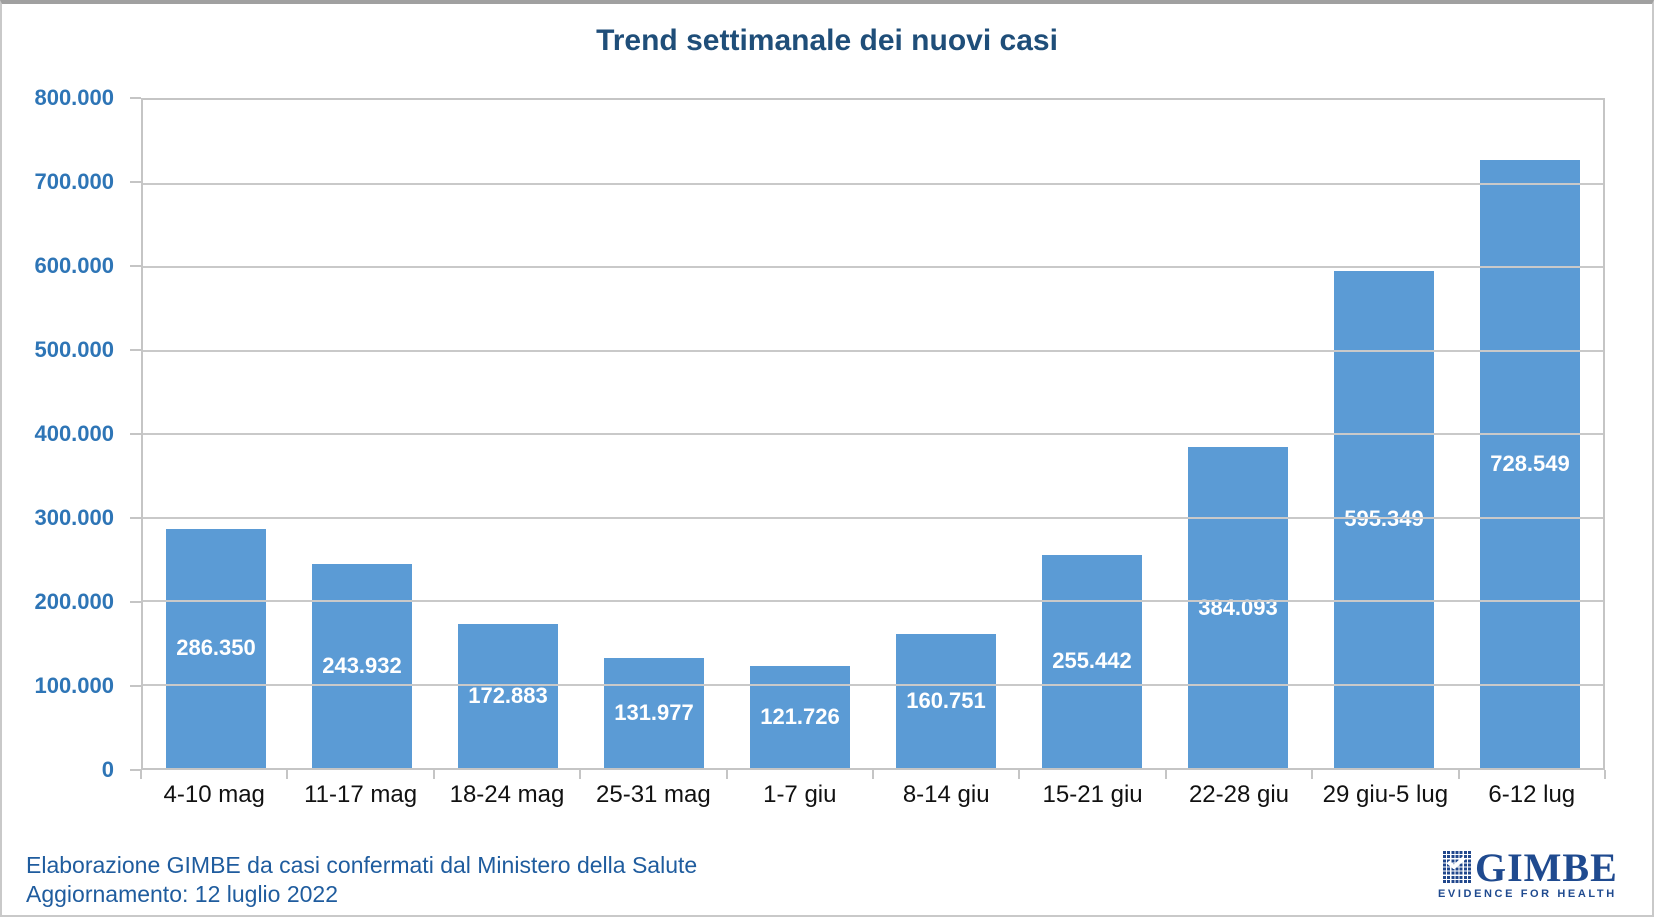  What do you see at coordinates (74, 97) in the screenshot?
I see `y-axis-tick-label: 800.000` at bounding box center [74, 97].